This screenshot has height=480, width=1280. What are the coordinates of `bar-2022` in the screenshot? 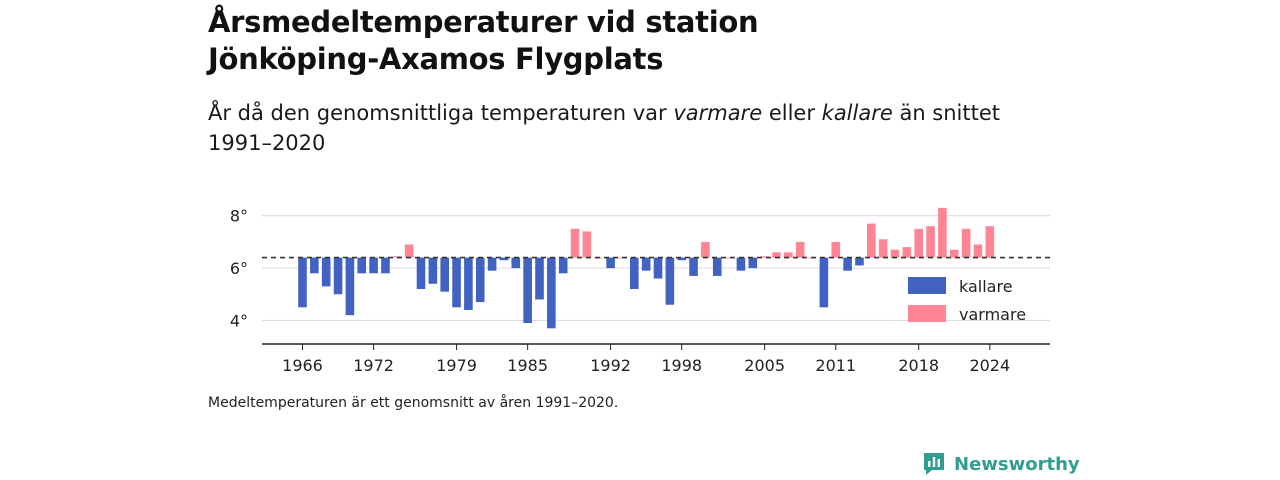 It's located at (966, 243).